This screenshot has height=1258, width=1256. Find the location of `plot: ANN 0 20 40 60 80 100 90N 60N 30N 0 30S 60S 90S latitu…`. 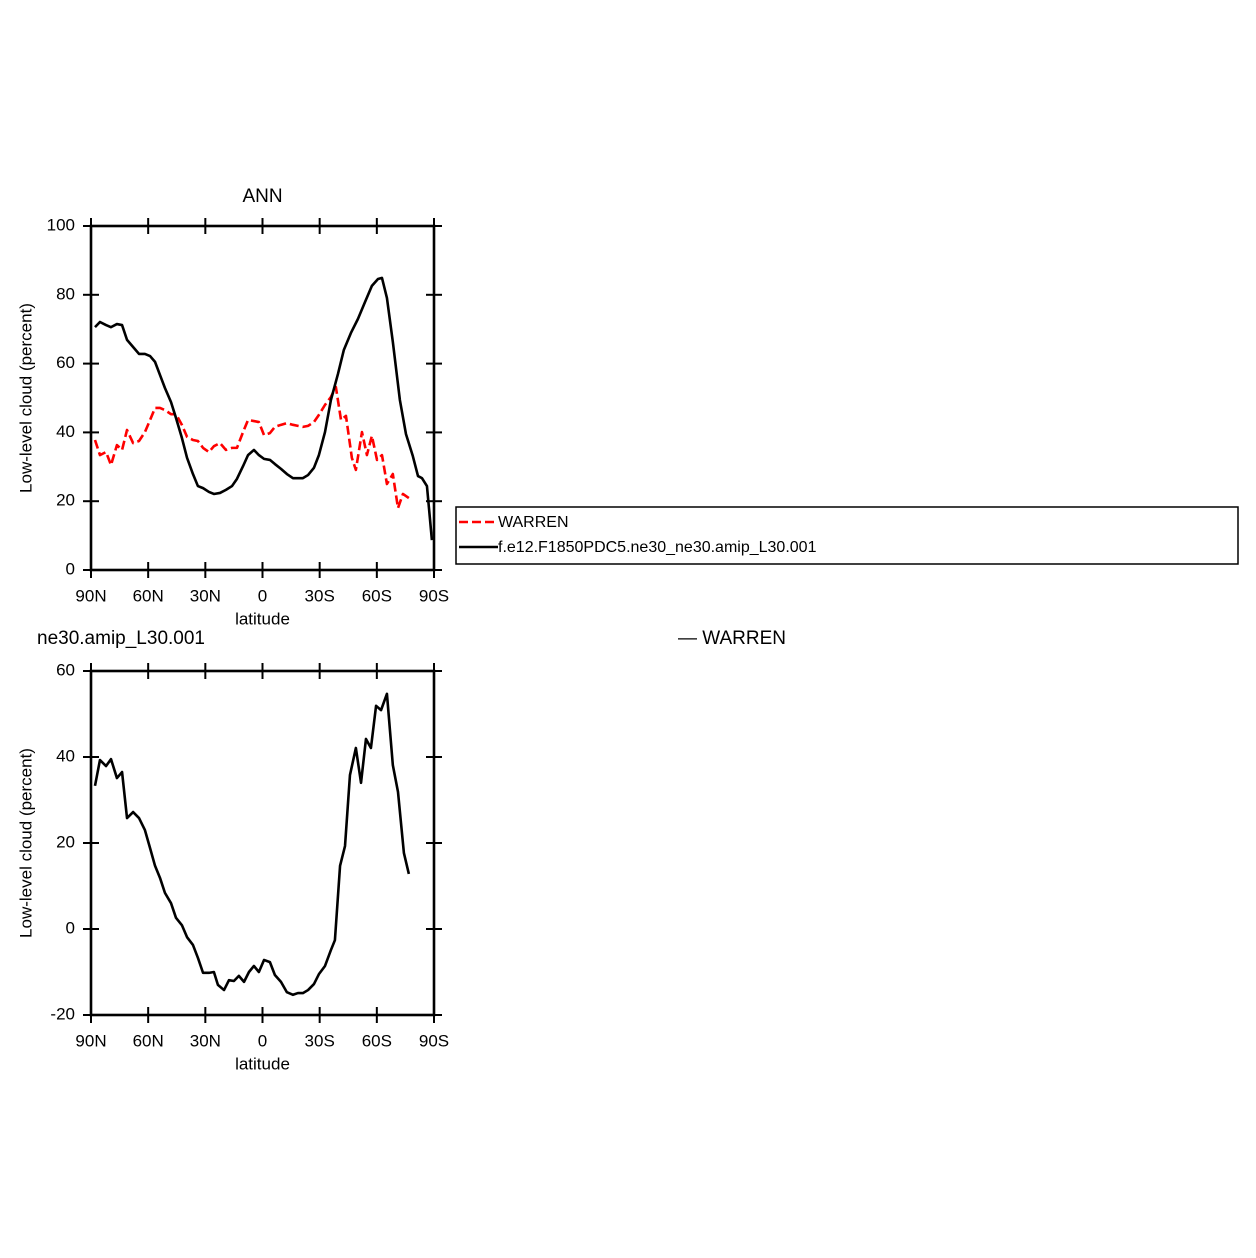

plot: ANN 0 20 40 60 80 100 90N 60N 30N 0 30S 60S 90S latitu… is located at coordinates (232, 407).